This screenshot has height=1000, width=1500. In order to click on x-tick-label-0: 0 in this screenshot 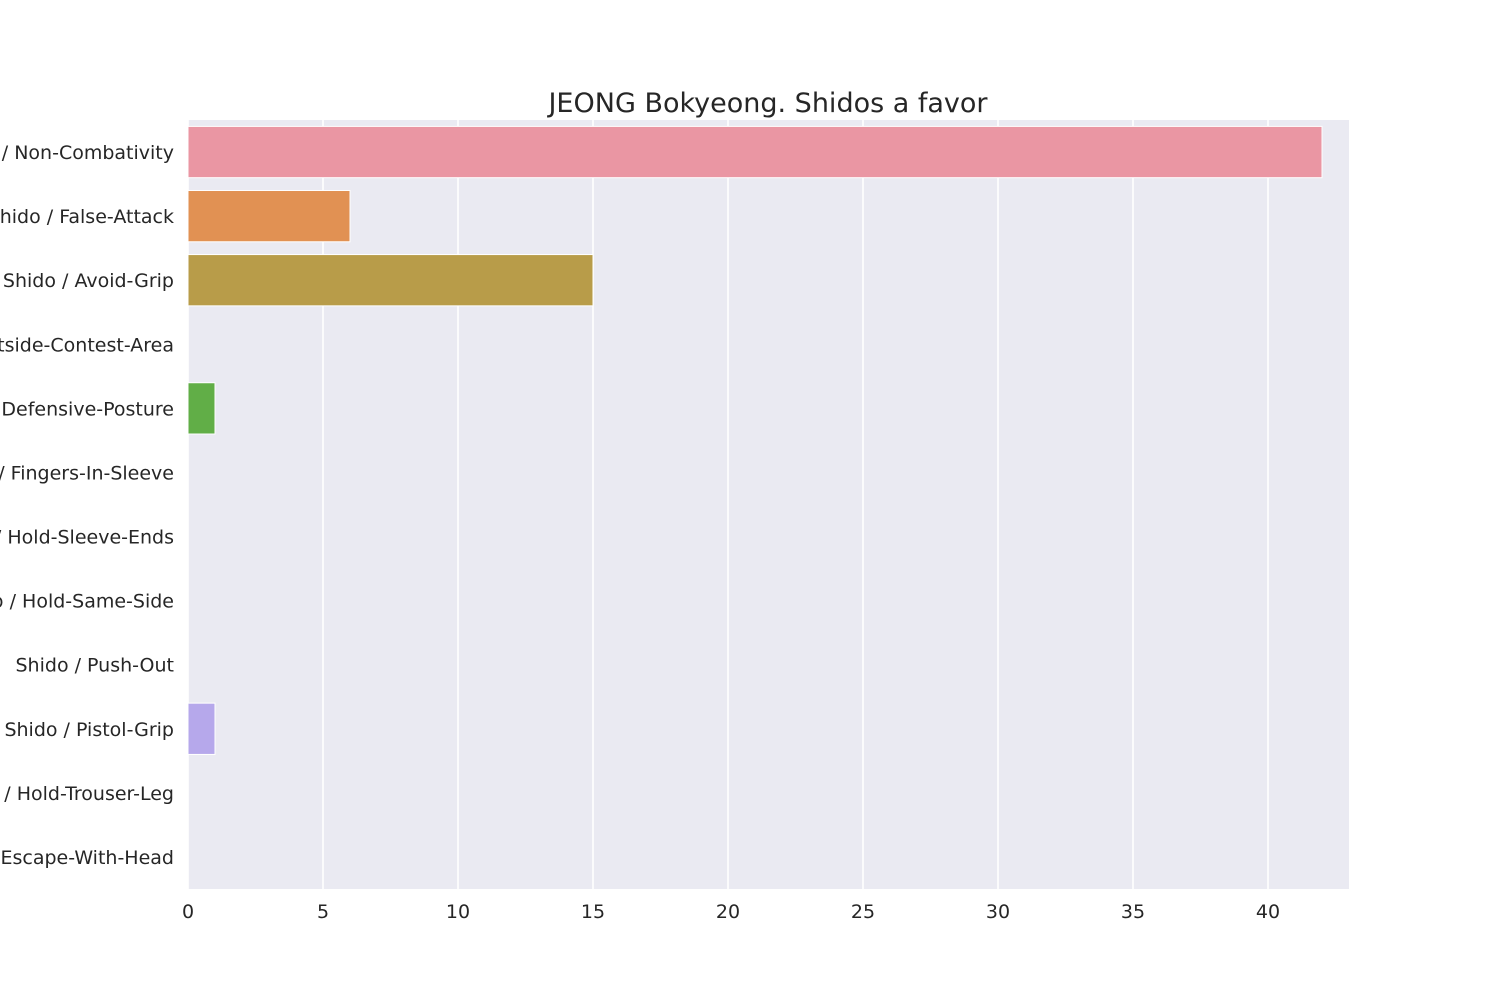, I will do `click(188, 912)`.